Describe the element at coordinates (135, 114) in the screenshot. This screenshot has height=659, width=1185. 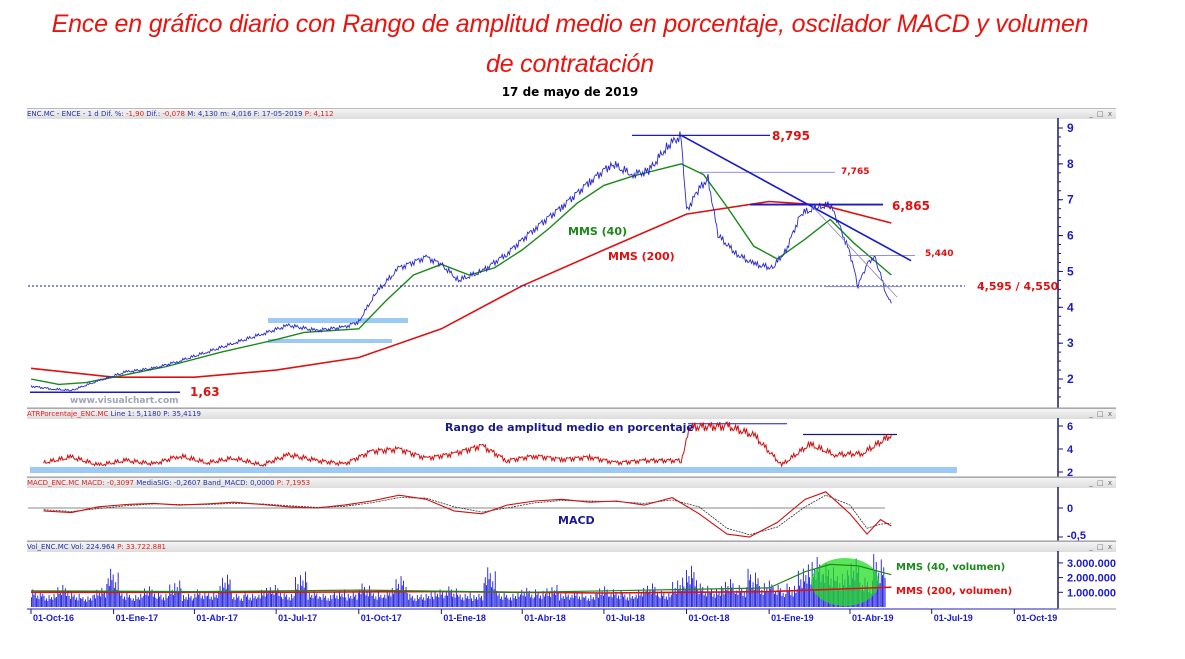
I see `header-field: -1,90` at that location.